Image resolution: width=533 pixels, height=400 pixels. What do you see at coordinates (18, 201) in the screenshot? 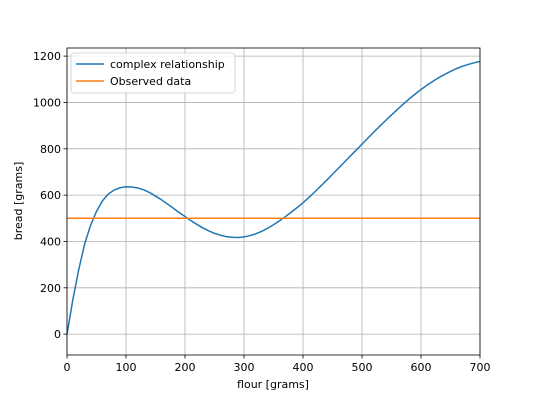
I see `y-axis-label: bread [grams]` at bounding box center [18, 201].